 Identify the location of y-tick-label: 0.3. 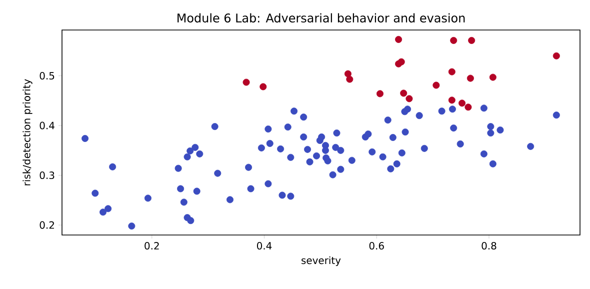
(47, 176).